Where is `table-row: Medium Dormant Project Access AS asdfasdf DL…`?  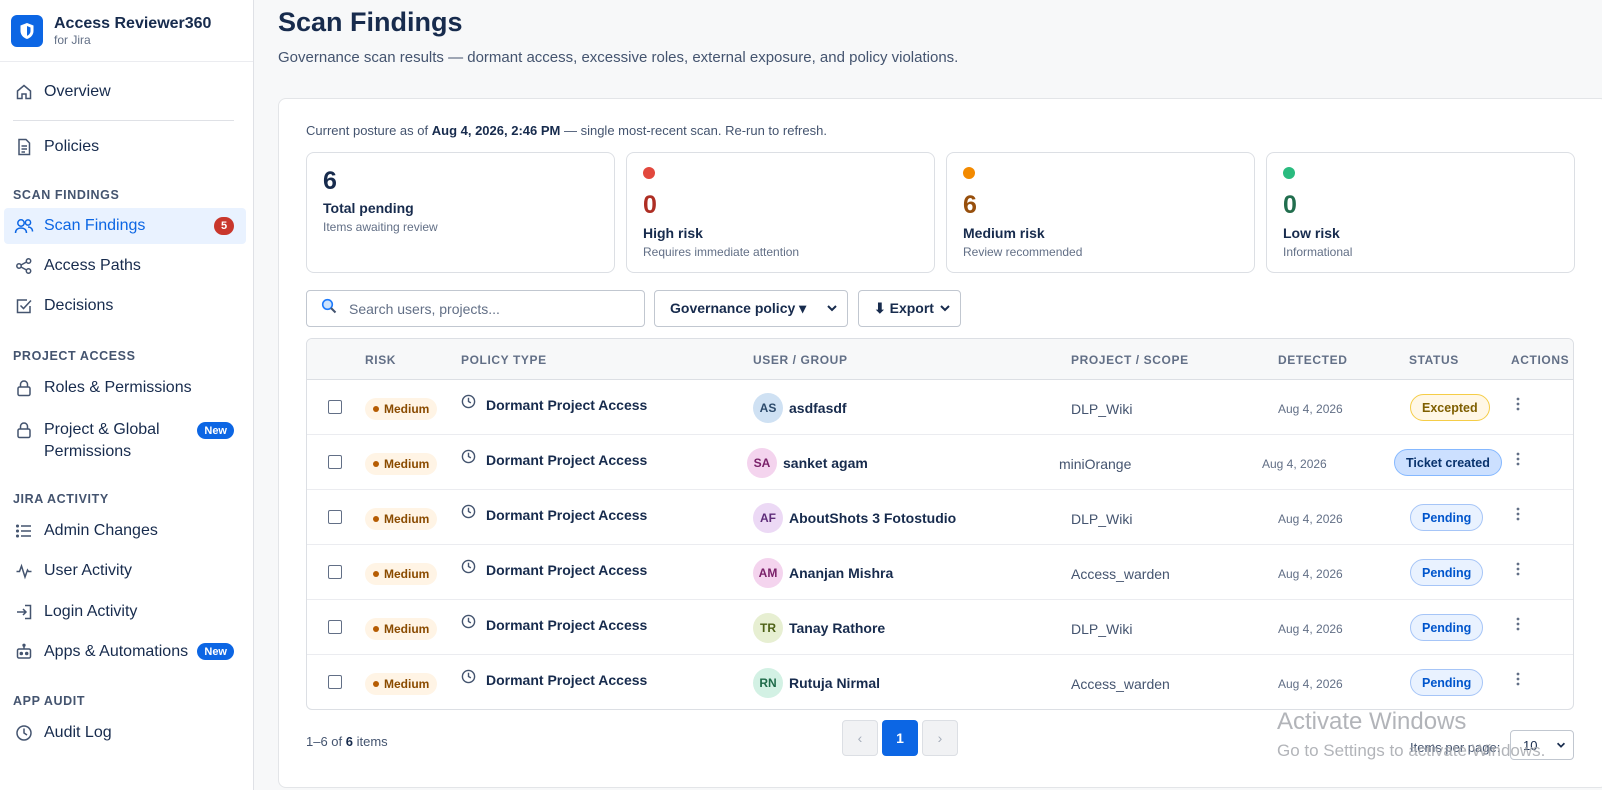
table-row: Medium Dormant Project Access AS asdfasdf DL… is located at coordinates (940, 407).